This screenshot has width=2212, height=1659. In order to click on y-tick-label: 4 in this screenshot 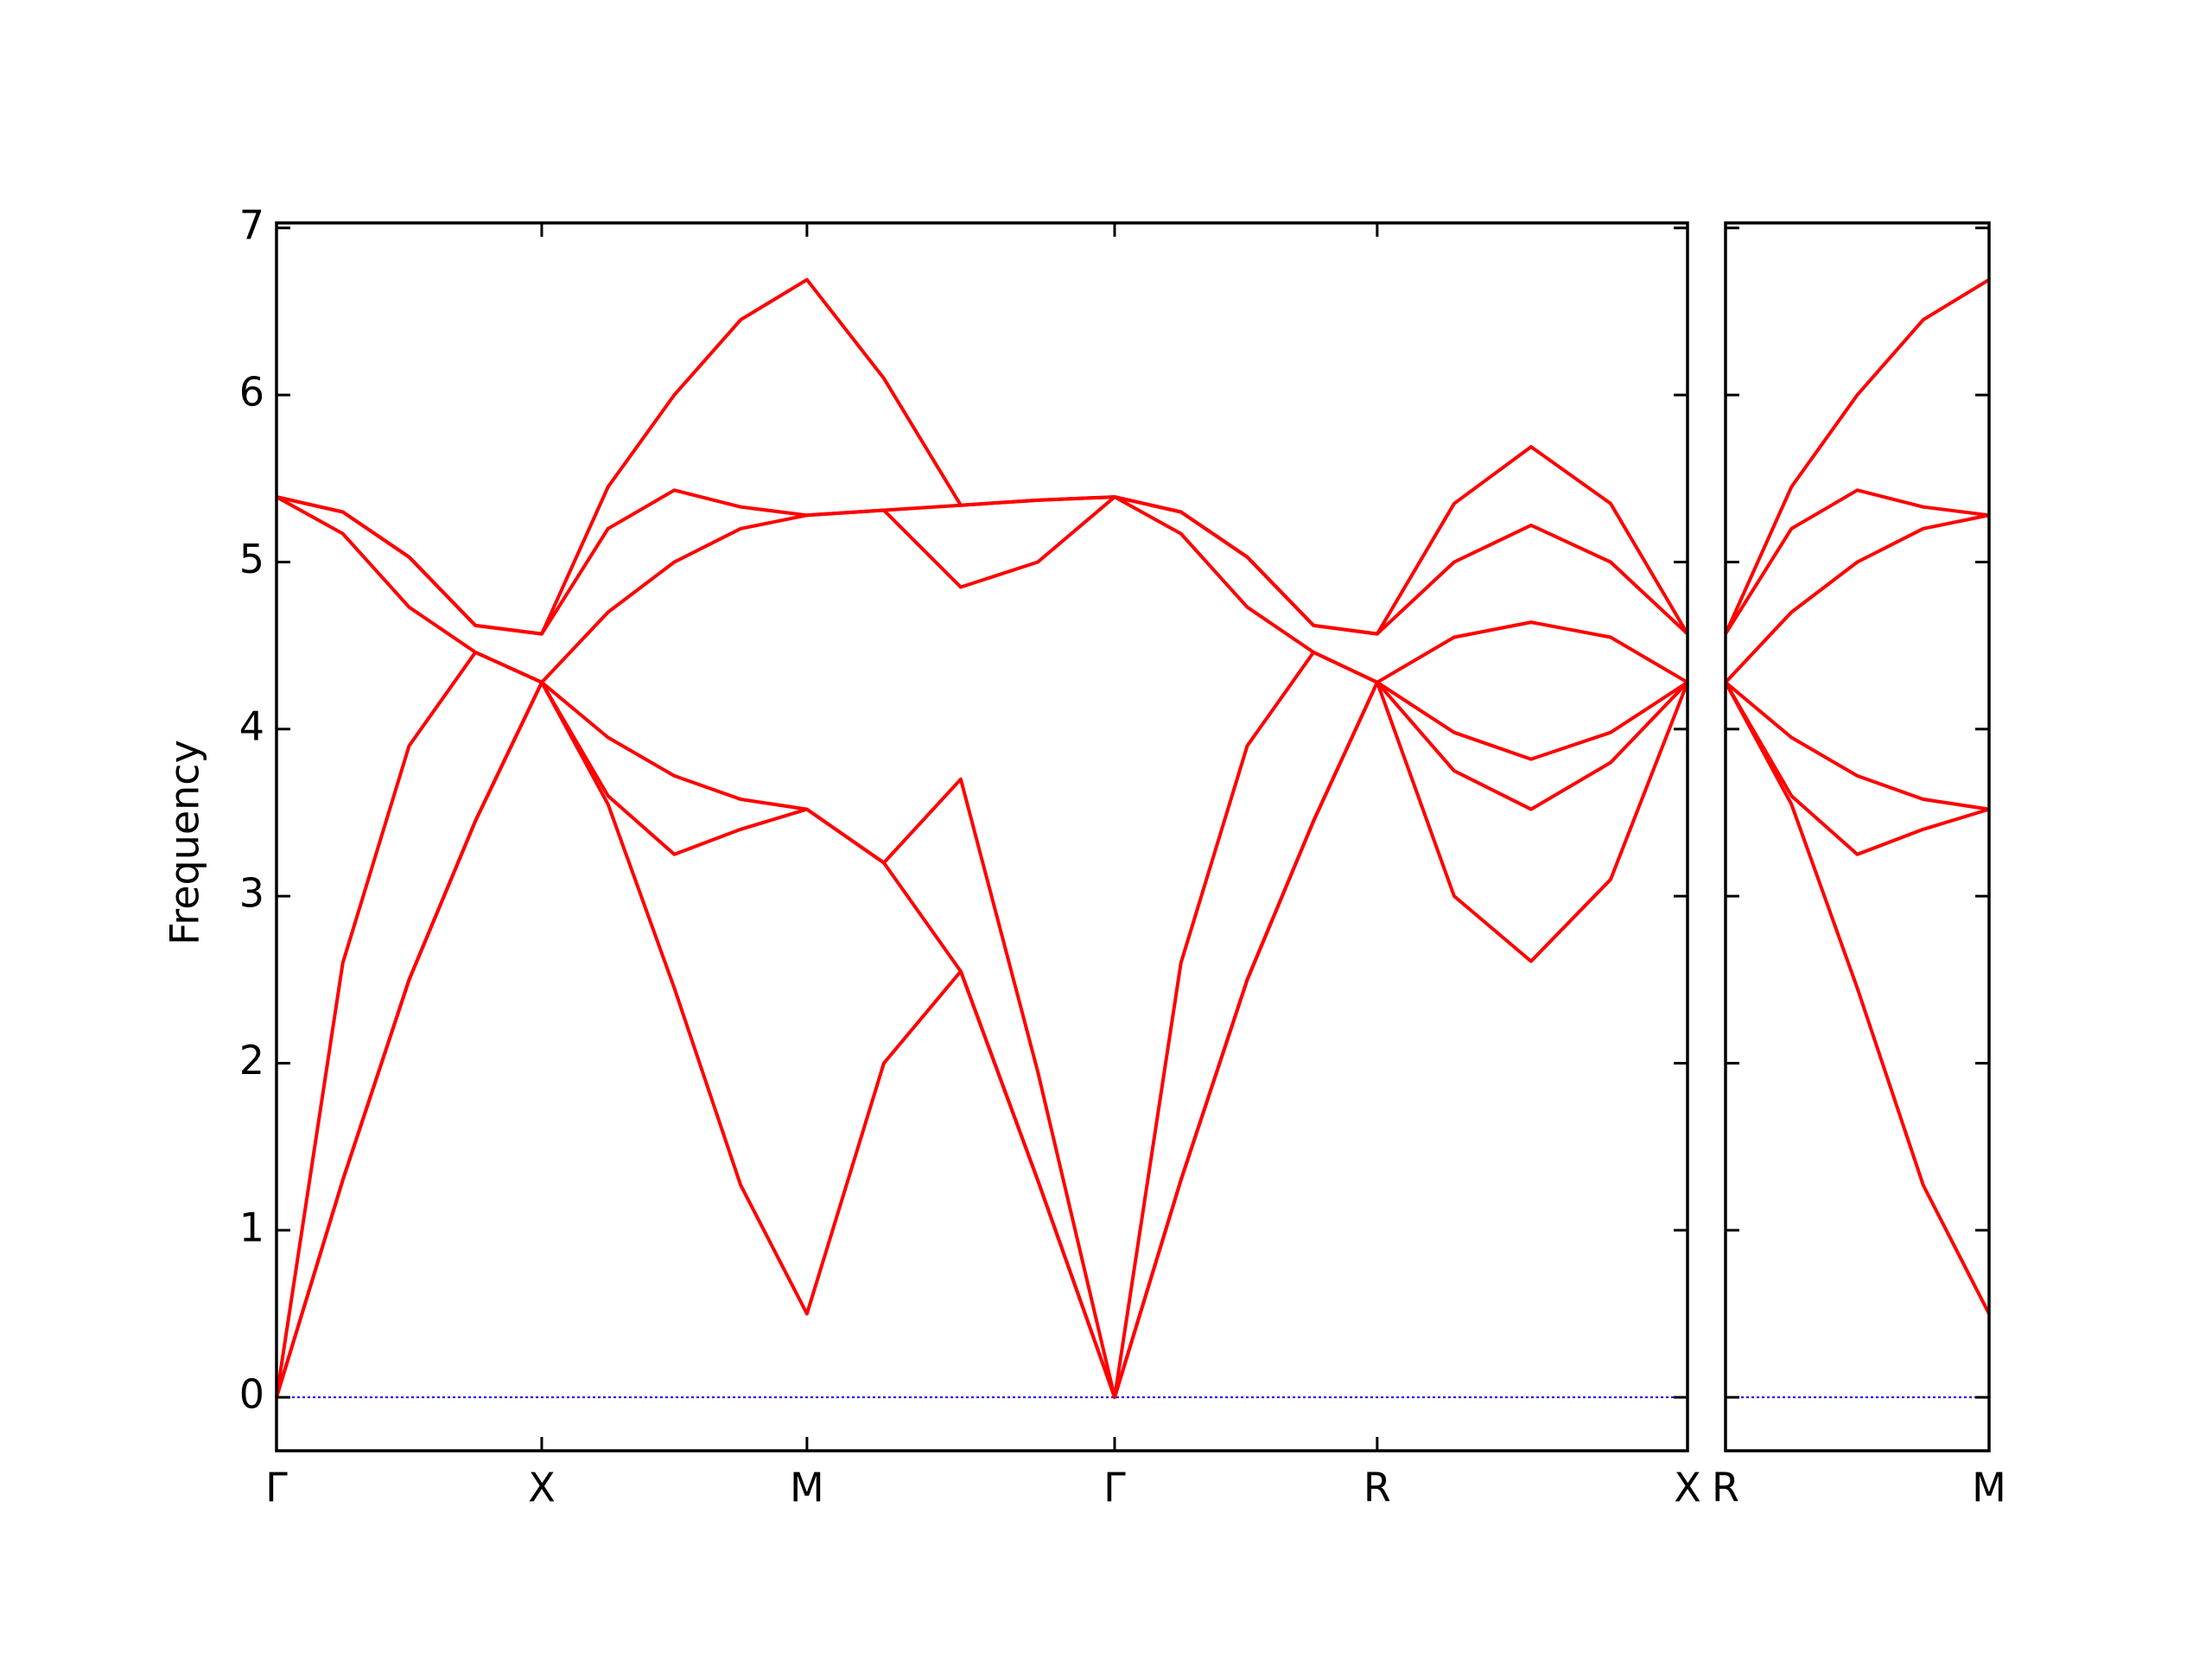, I will do `click(251, 725)`.